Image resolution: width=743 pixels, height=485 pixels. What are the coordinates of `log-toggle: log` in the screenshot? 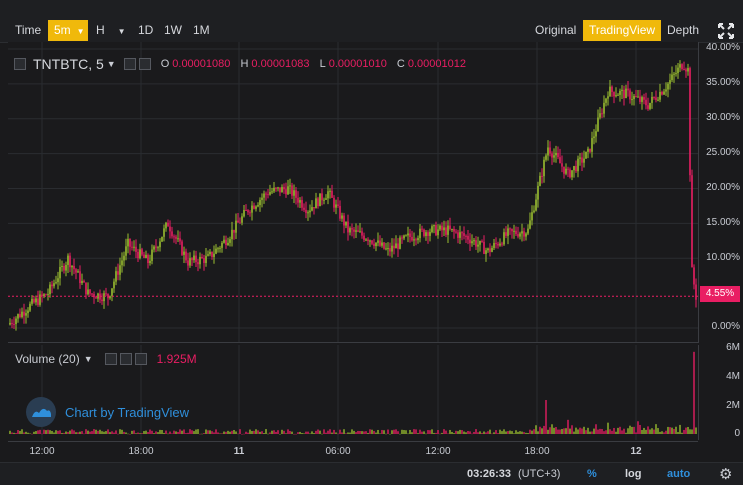 It's located at (633, 474).